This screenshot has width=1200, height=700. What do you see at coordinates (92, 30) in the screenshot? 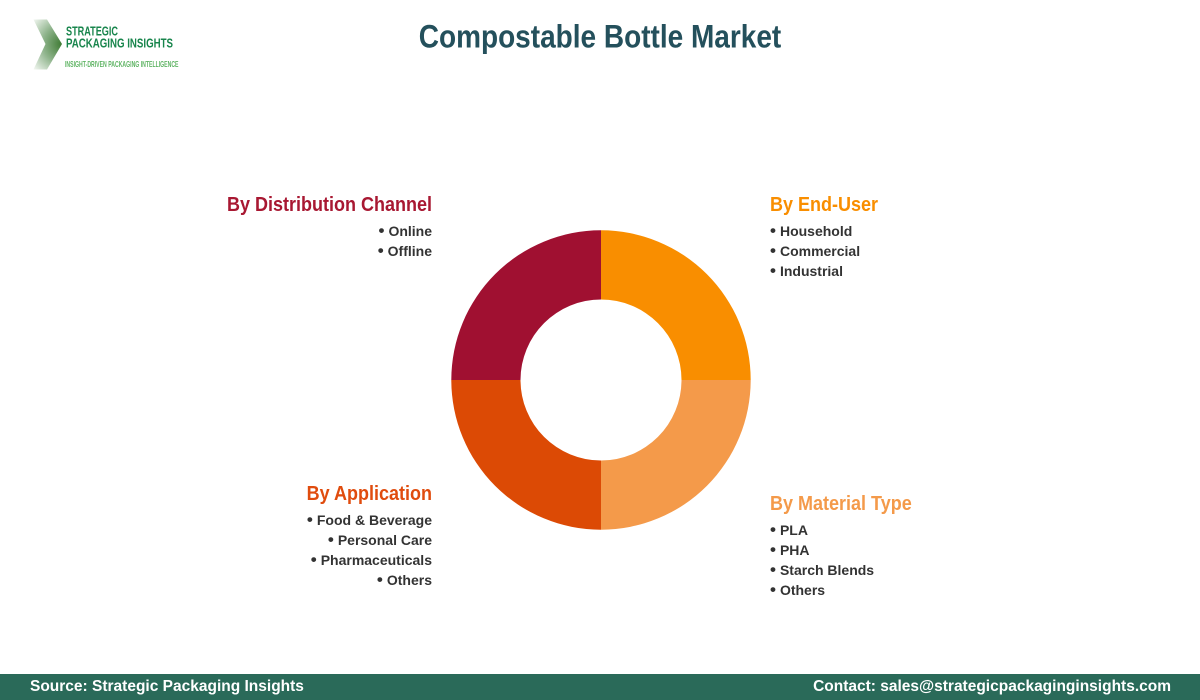
I see `svg-text: STRATEGIC` at bounding box center [92, 30].